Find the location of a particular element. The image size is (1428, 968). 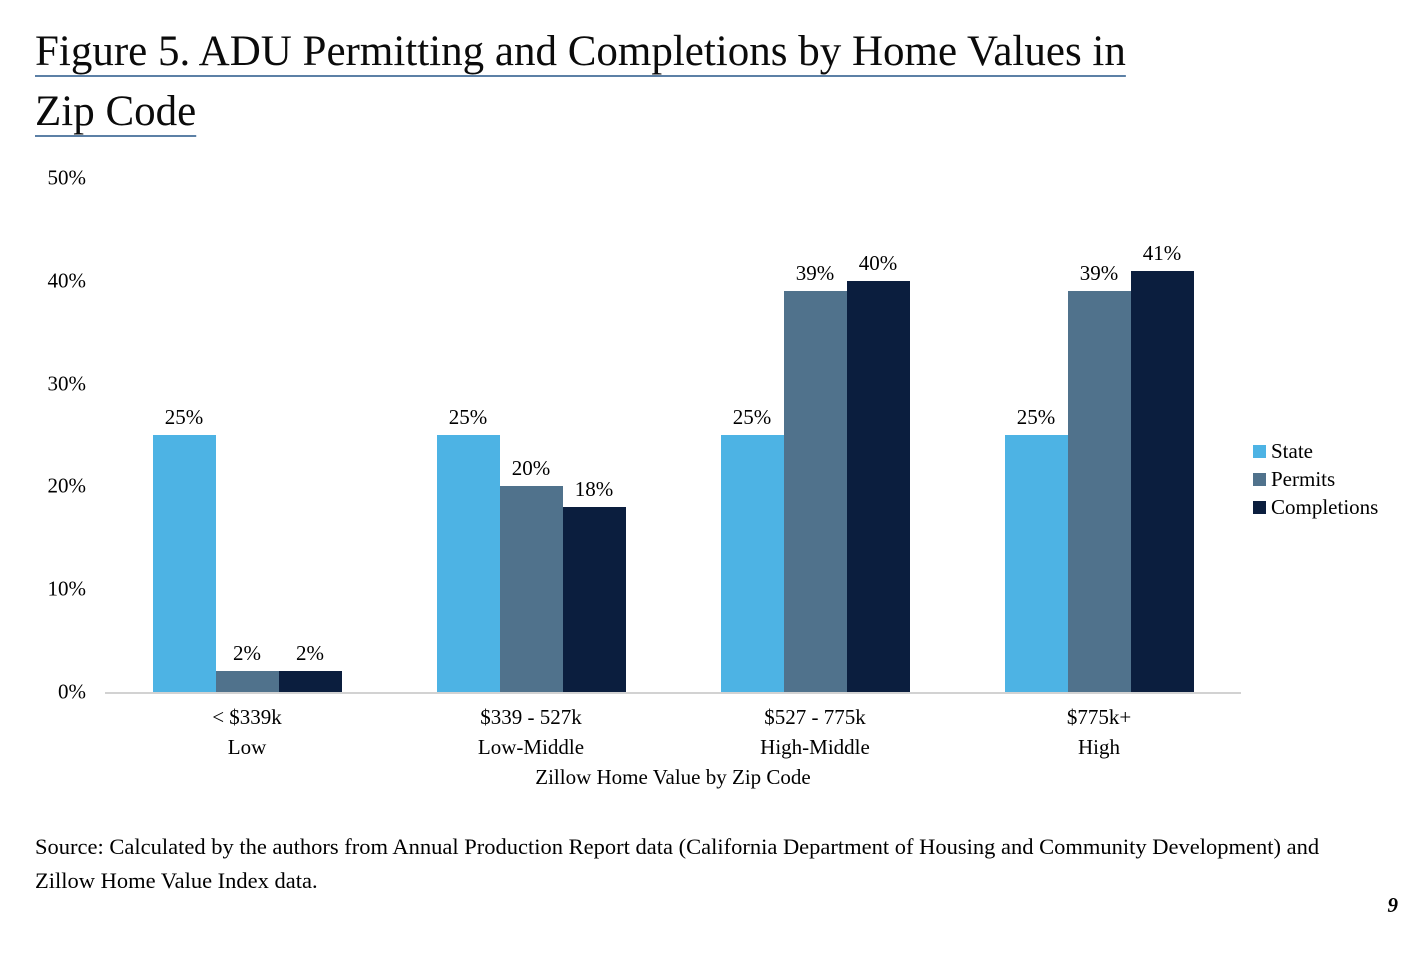

y-tick-label: 10% is located at coordinates (67, 588).